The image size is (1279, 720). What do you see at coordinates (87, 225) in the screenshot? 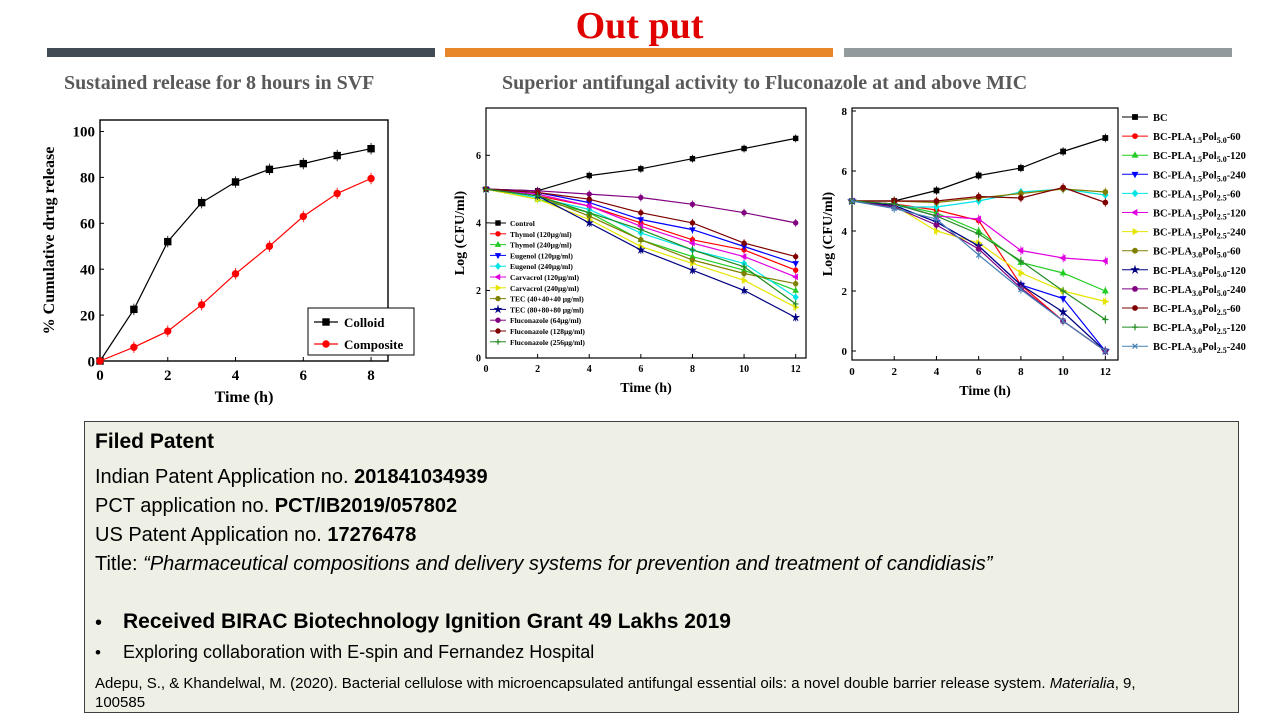
I see `y-tick-label: 60` at bounding box center [87, 225].